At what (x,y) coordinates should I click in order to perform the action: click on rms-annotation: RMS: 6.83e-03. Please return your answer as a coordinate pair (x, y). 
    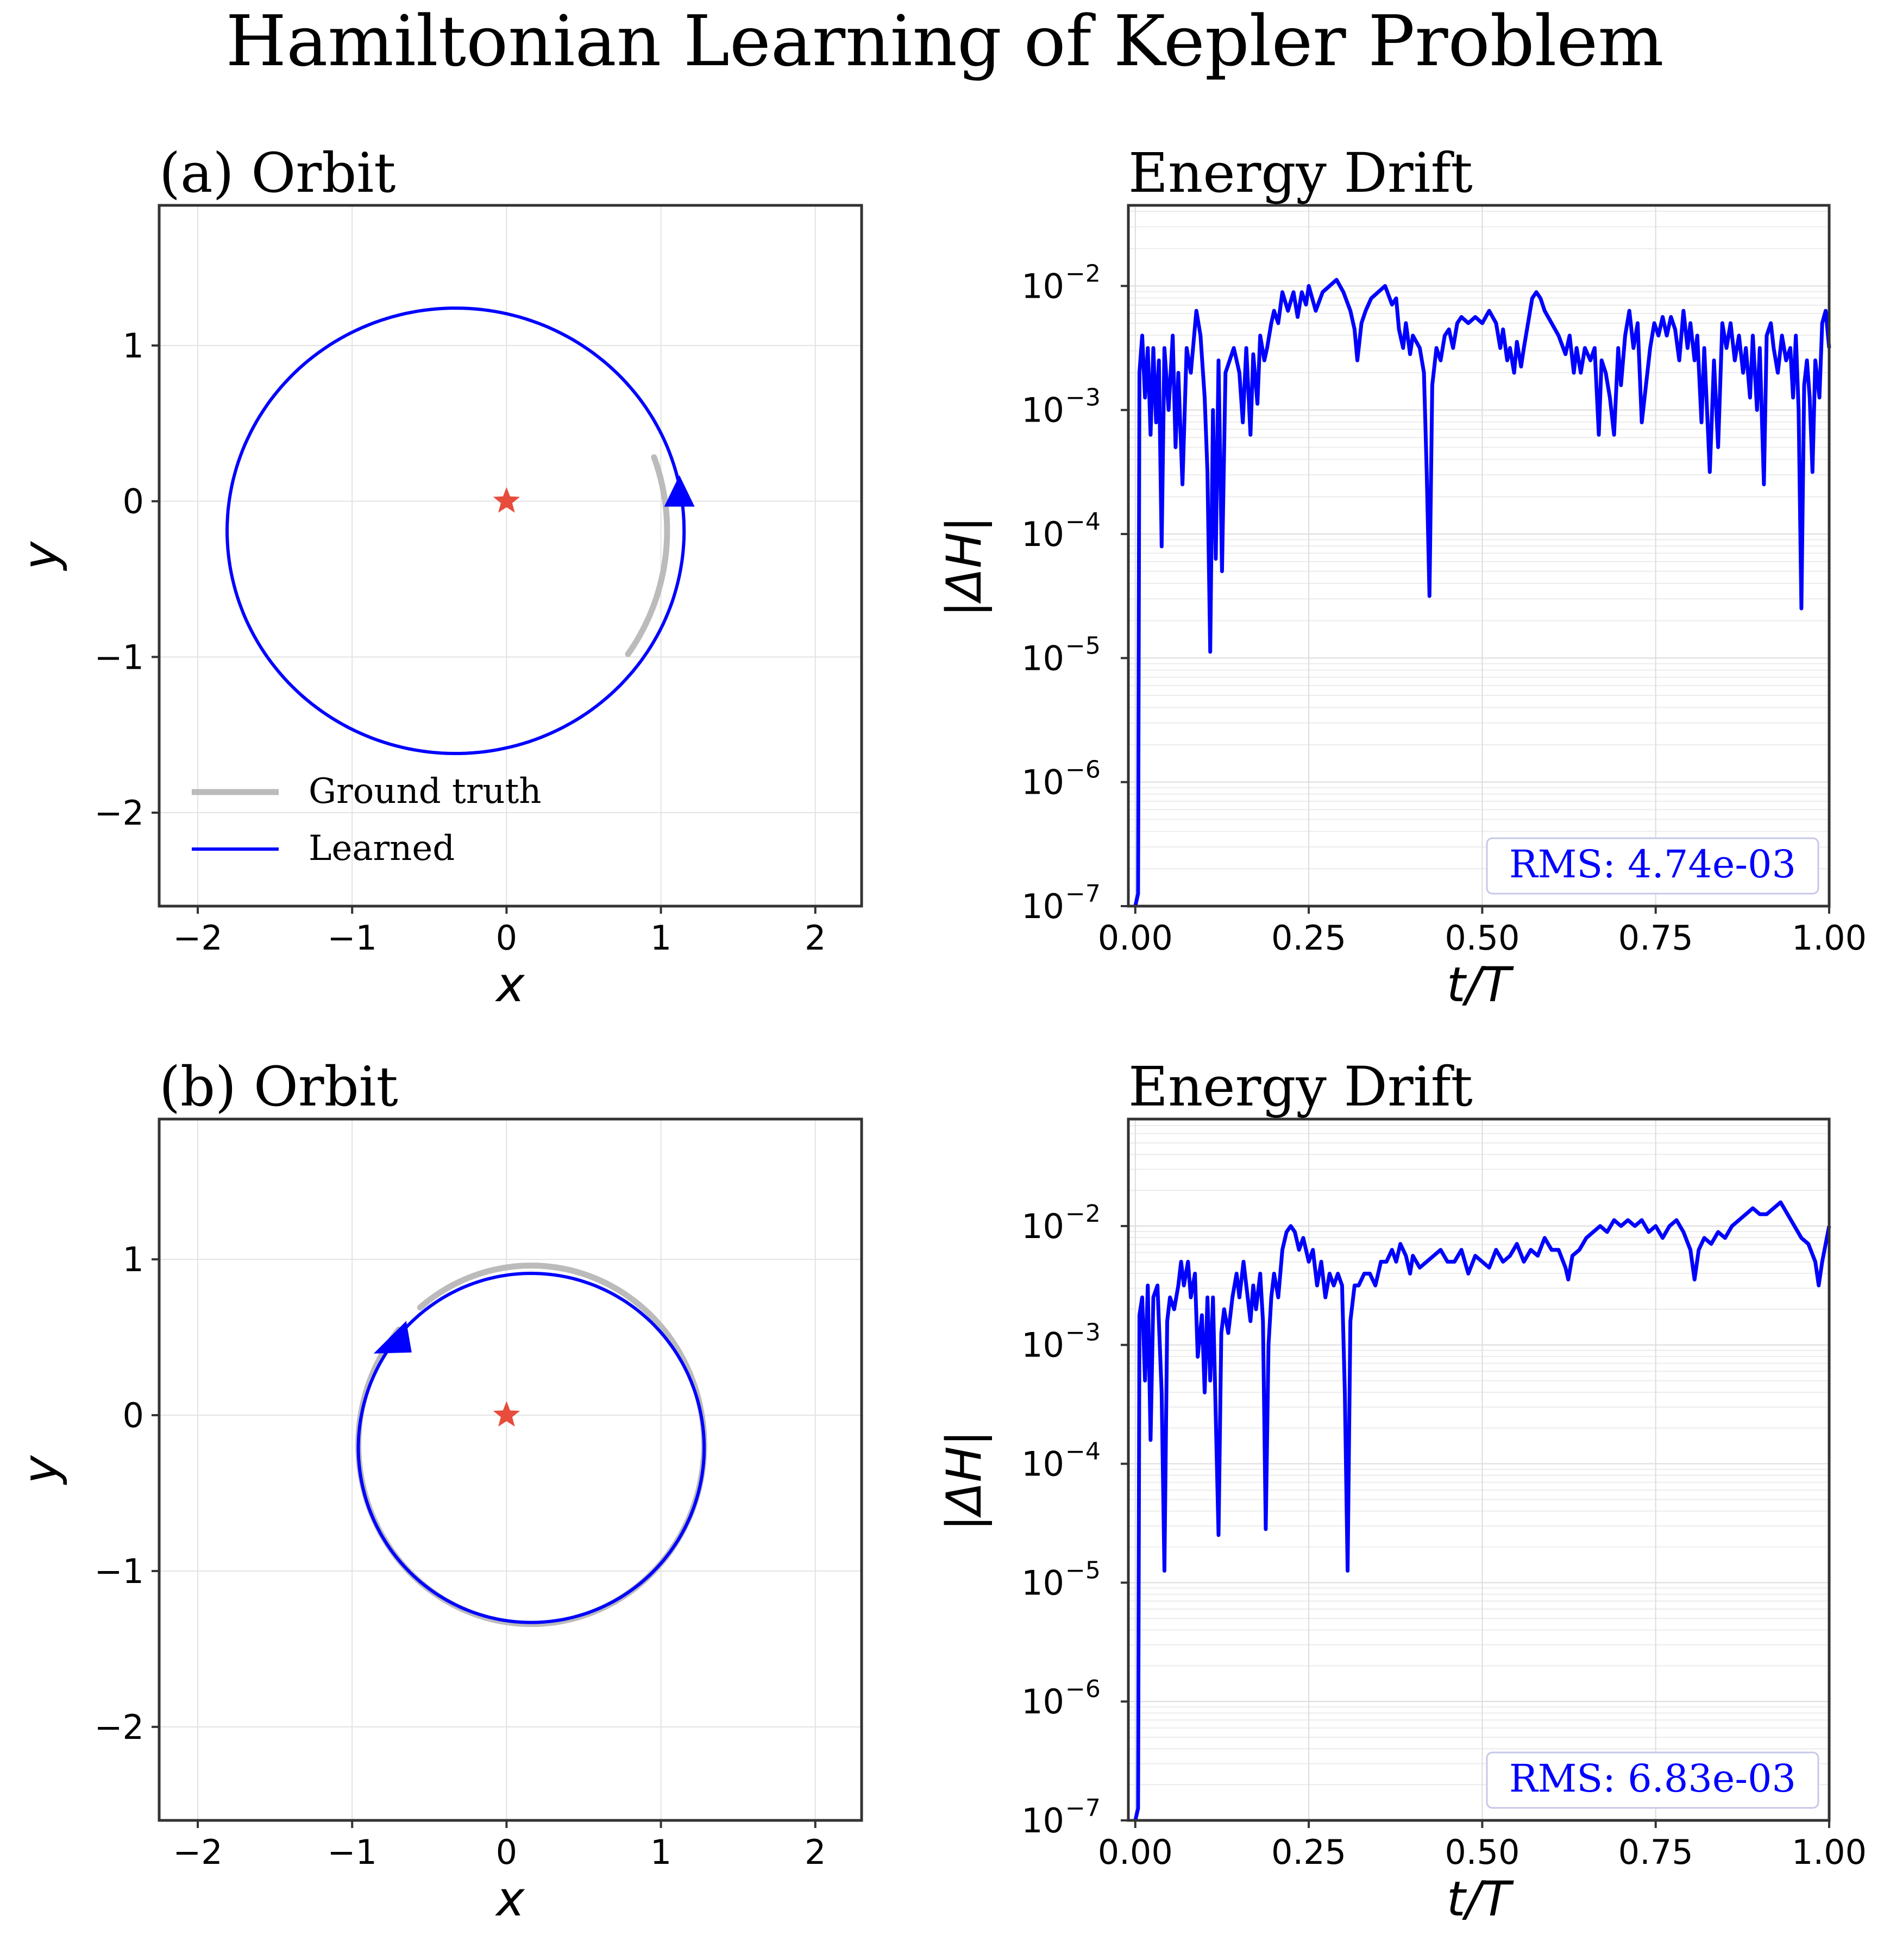
    Looking at the image, I should click on (1653, 1778).